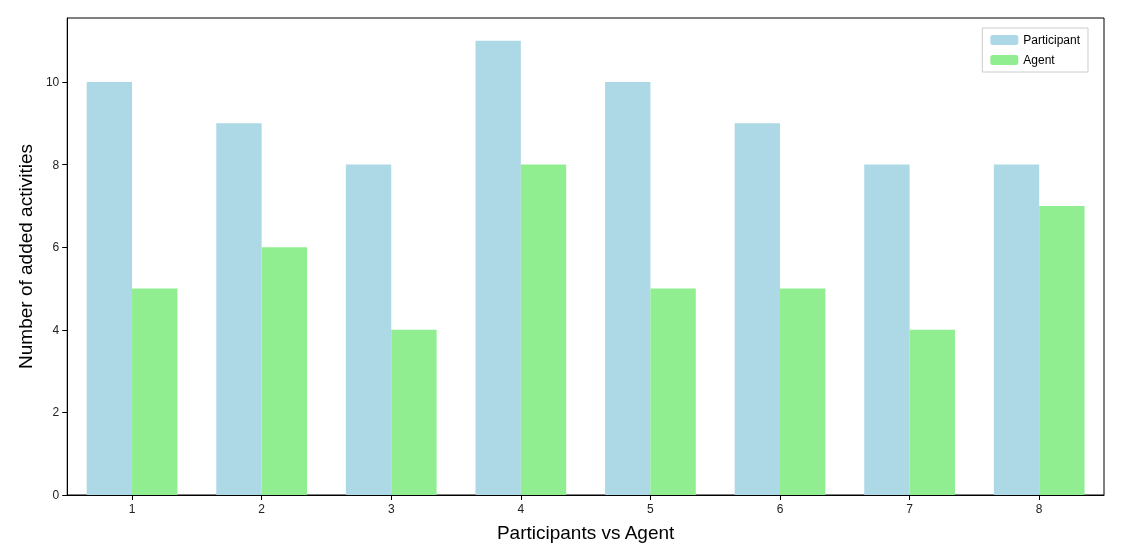 The image size is (1126, 555). I want to click on x-tick-label: 4, so click(521, 509).